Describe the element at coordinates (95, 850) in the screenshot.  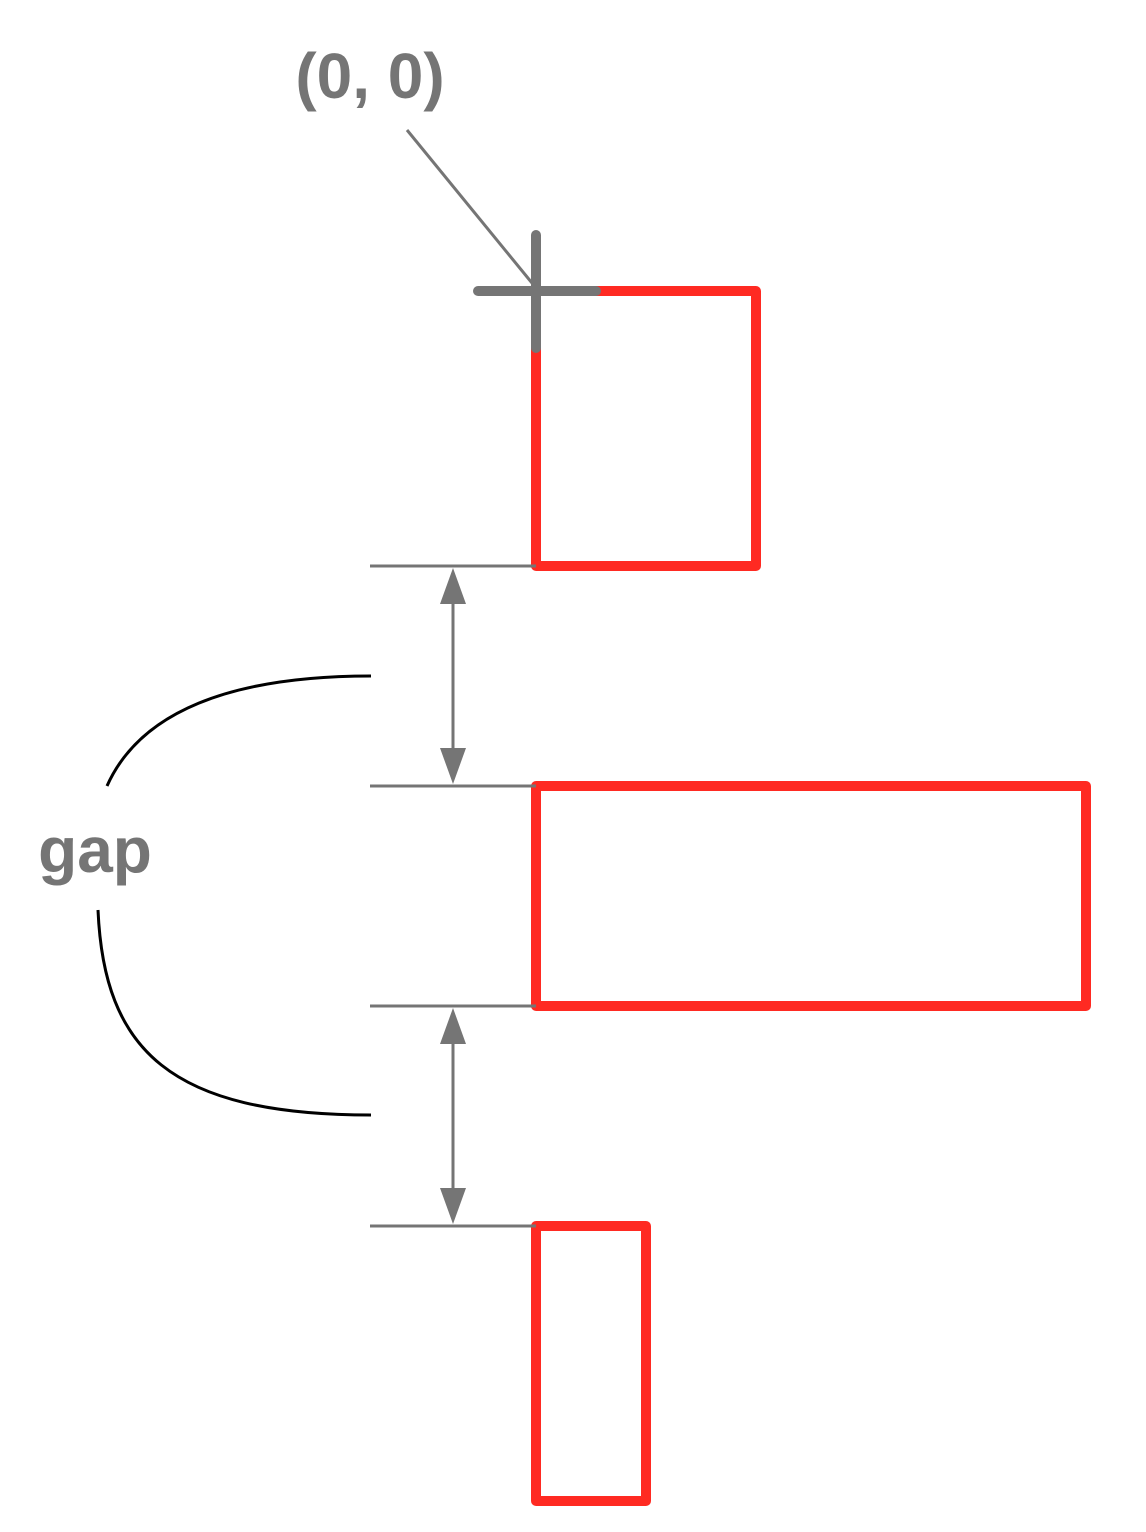
I see `gap-label: gap` at that location.